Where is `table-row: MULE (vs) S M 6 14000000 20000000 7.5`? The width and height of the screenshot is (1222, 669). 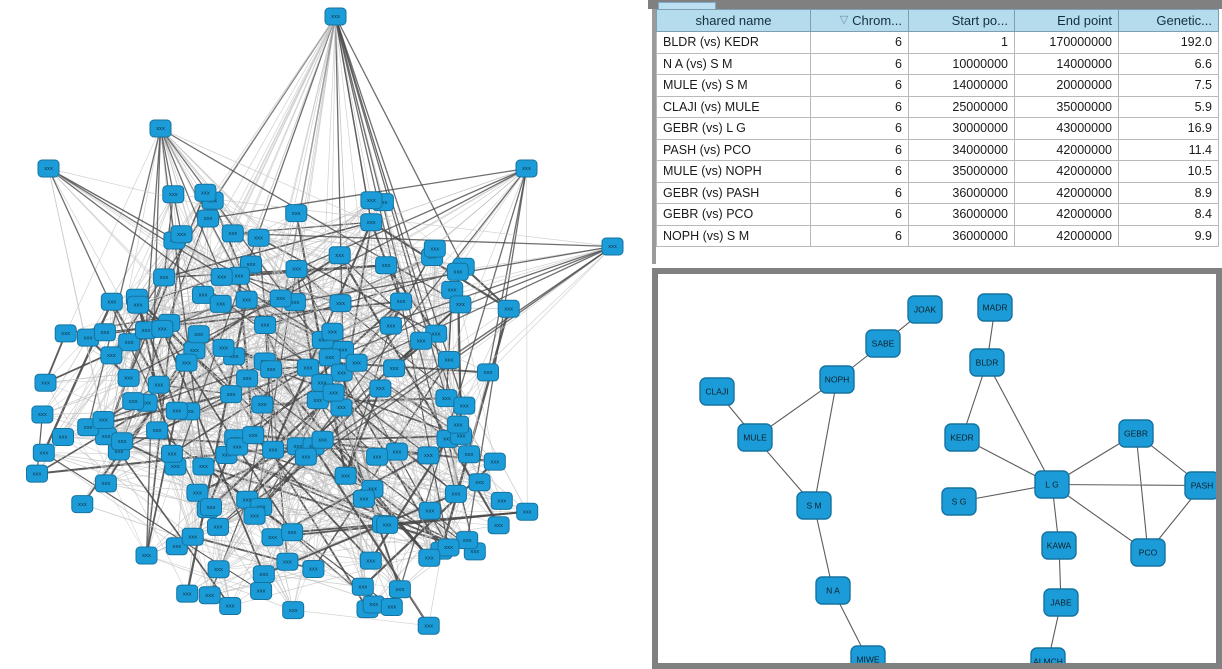
table-row: MULE (vs) S M 6 14000000 20000000 7.5 is located at coordinates (937, 85).